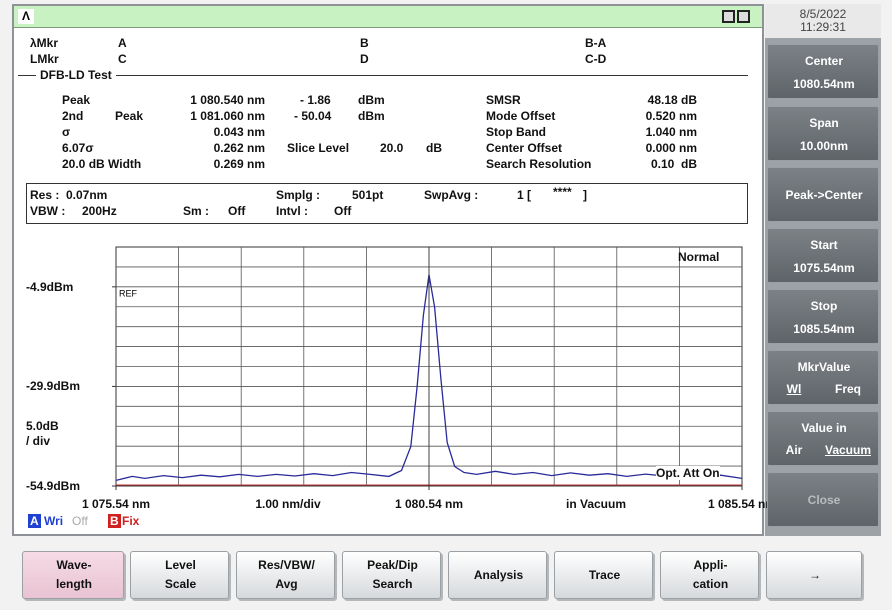 The height and width of the screenshot is (610, 892). Describe the element at coordinates (710, 565) in the screenshot. I see `function-key-label: Appli-` at that location.